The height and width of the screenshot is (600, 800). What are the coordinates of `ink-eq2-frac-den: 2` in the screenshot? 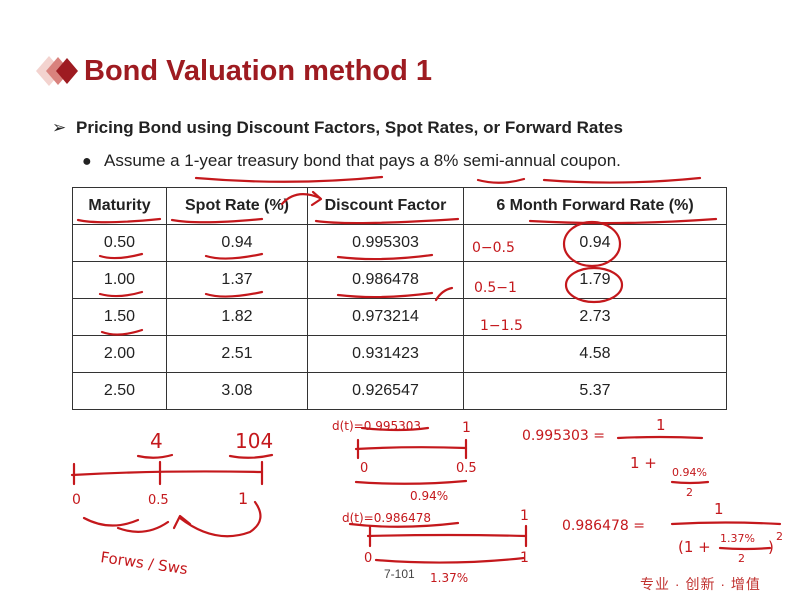 It's located at (741, 558).